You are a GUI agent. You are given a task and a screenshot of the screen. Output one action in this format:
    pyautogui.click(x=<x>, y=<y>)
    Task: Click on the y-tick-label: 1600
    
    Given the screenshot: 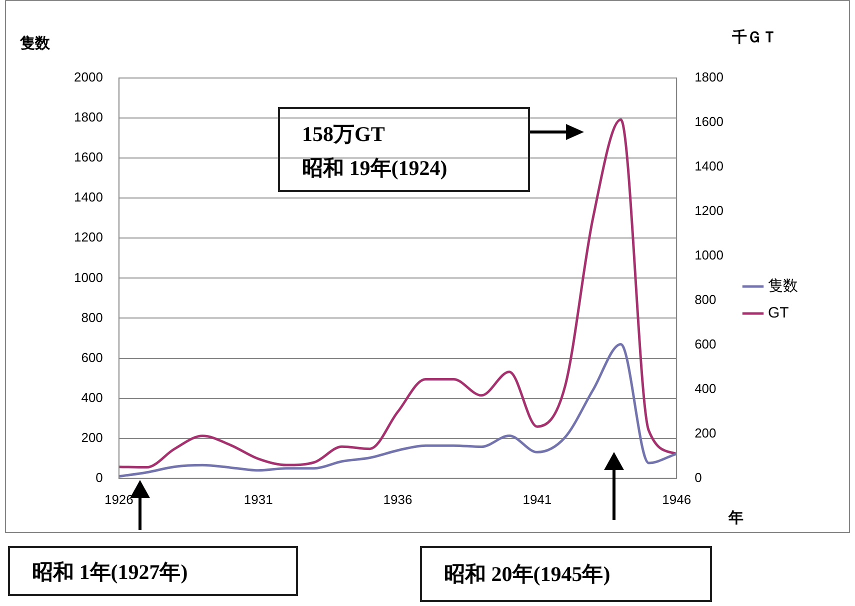 What is the action you would take?
    pyautogui.click(x=88, y=157)
    